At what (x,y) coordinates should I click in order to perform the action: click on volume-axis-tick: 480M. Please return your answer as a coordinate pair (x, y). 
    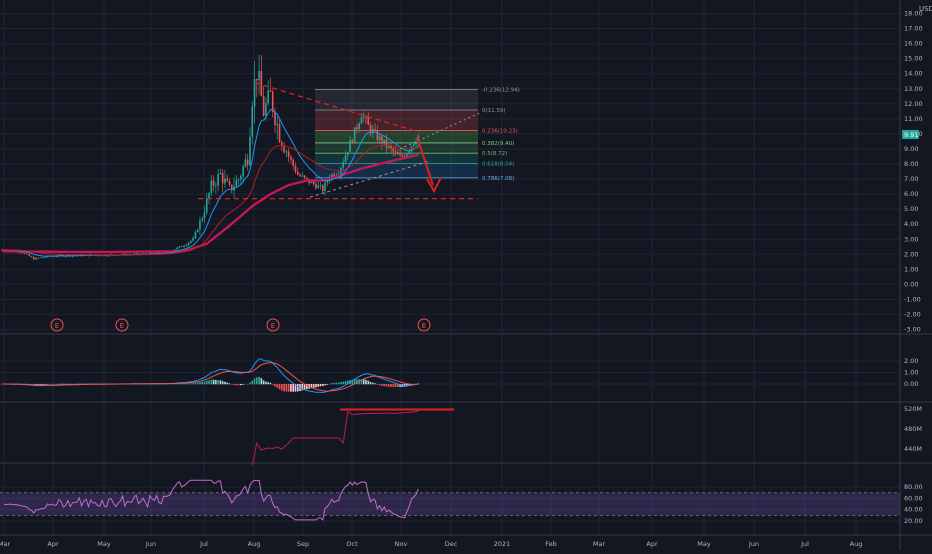
    Looking at the image, I should click on (913, 429).